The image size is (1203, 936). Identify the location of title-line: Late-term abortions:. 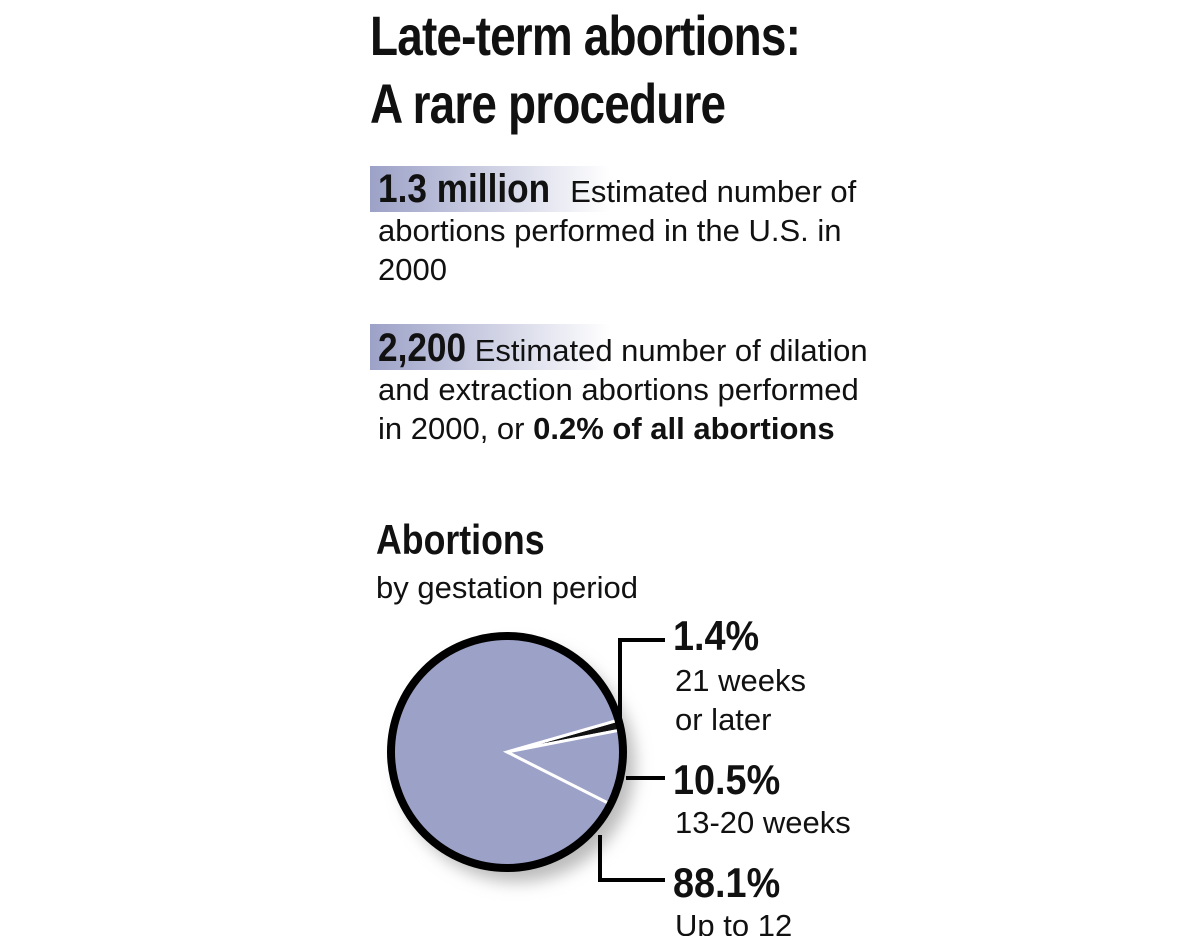
(585, 35).